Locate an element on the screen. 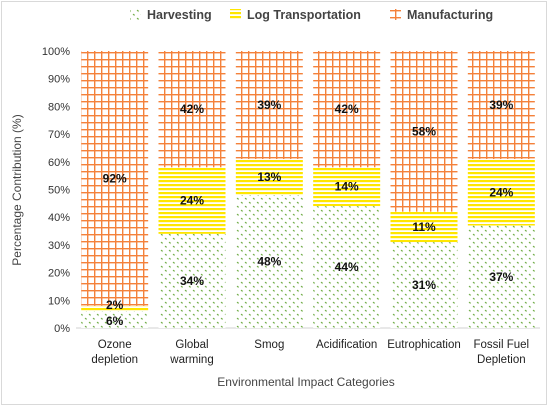 Image resolution: width=550 pixels, height=408 pixels. data-label-harvesting: 37% is located at coordinates (501, 277).